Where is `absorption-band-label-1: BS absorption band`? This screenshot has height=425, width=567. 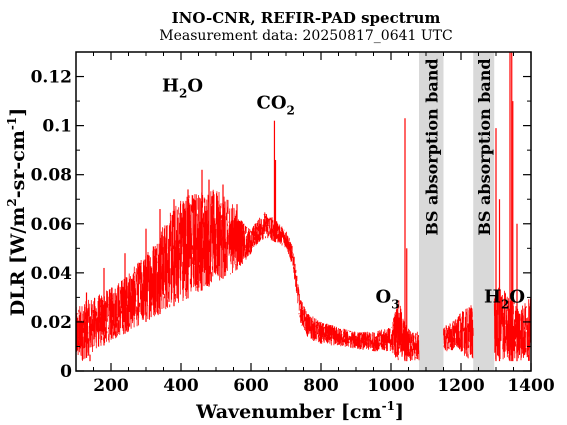
absorption-band-label-1: BS absorption band is located at coordinates (431, 146).